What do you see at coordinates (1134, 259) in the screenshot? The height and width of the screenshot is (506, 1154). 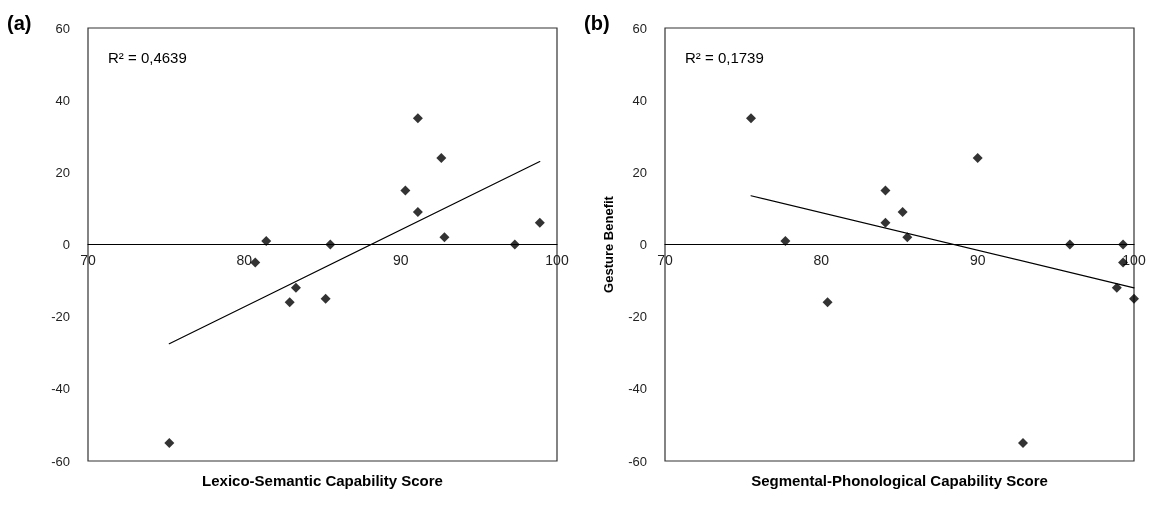 I see `x-tick-label: 100` at bounding box center [1134, 259].